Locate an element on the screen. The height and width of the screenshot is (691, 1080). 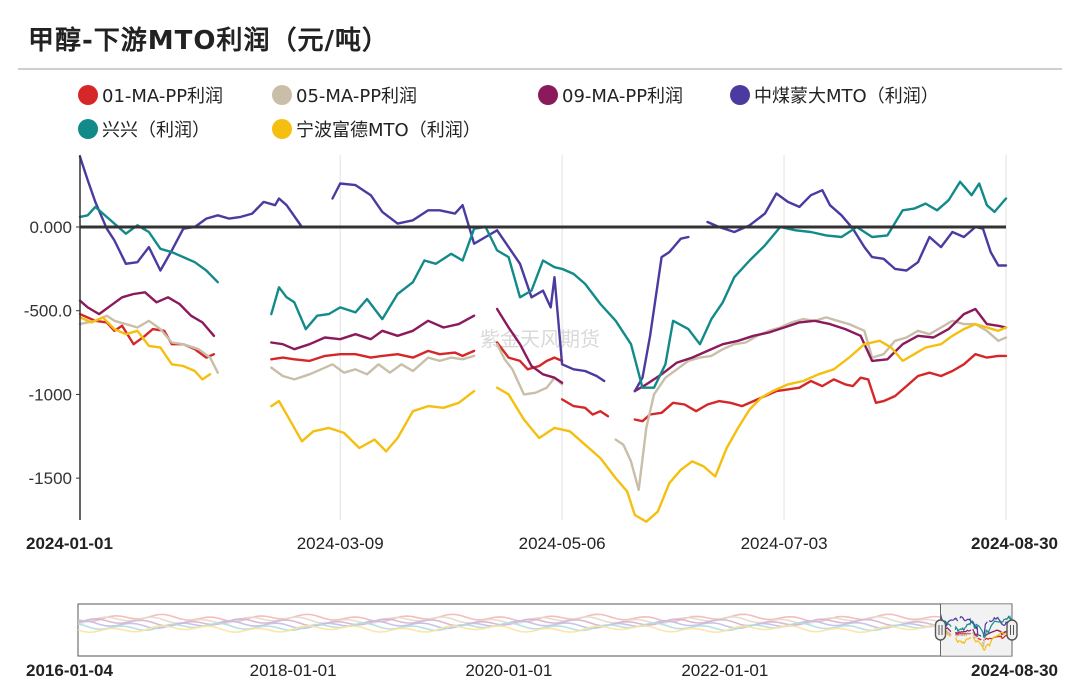
legend-item-09: 09-MA-PP利润 is located at coordinates (610, 95).